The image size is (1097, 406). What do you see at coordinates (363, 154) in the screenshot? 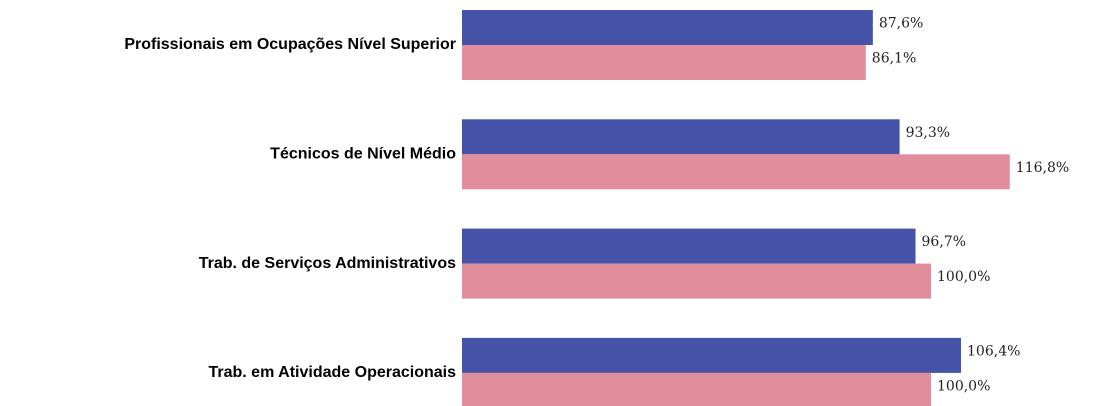
I see `category-label: Técnicos de Nível Médio` at bounding box center [363, 154].